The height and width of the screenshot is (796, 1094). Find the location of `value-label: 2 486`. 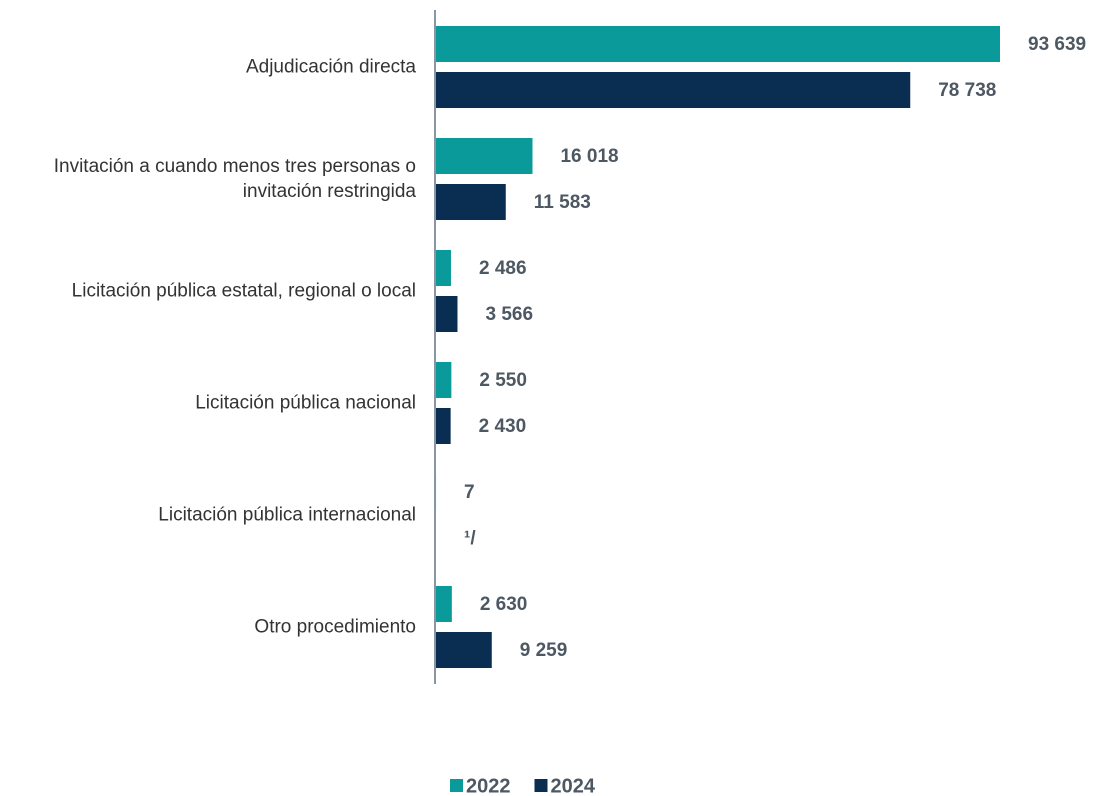

value-label: 2 486 is located at coordinates (503, 268).